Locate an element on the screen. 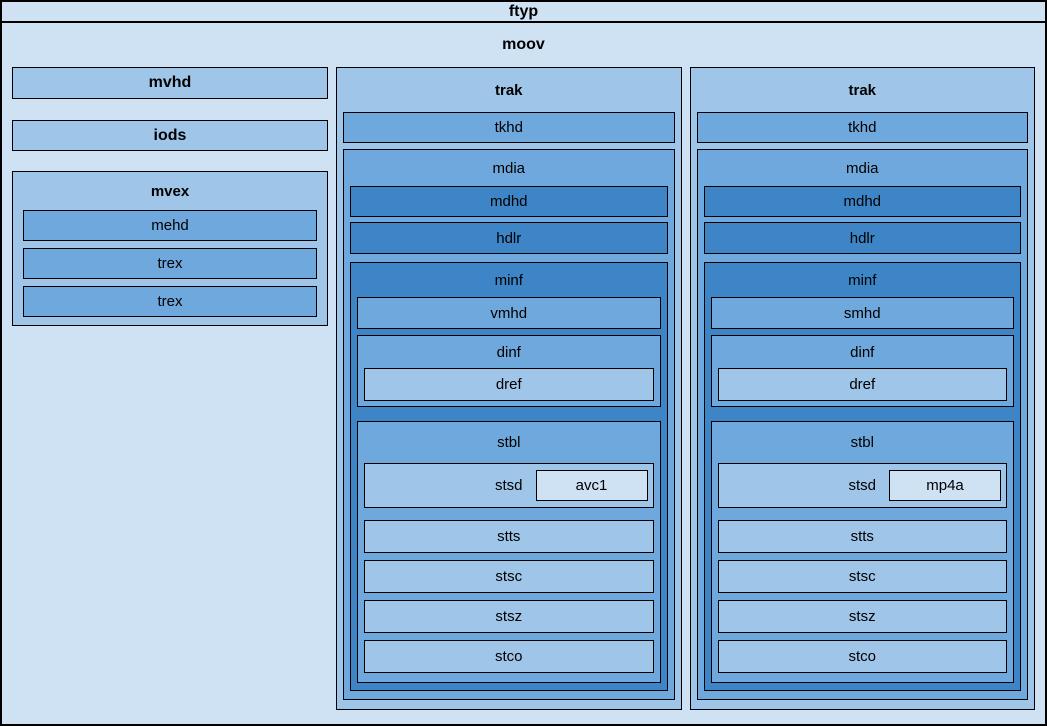 This screenshot has width=1047, height=726. box-stsd: stsd avc1 is located at coordinates (509, 485).